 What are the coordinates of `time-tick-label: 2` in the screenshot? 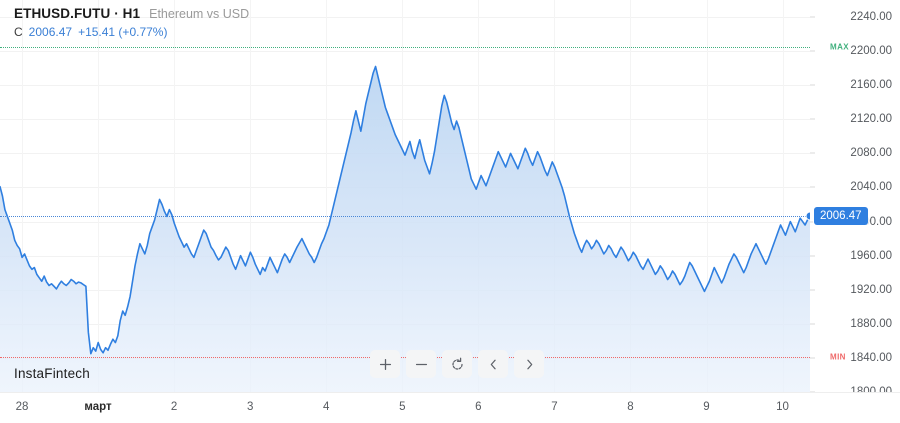 It's located at (174, 407).